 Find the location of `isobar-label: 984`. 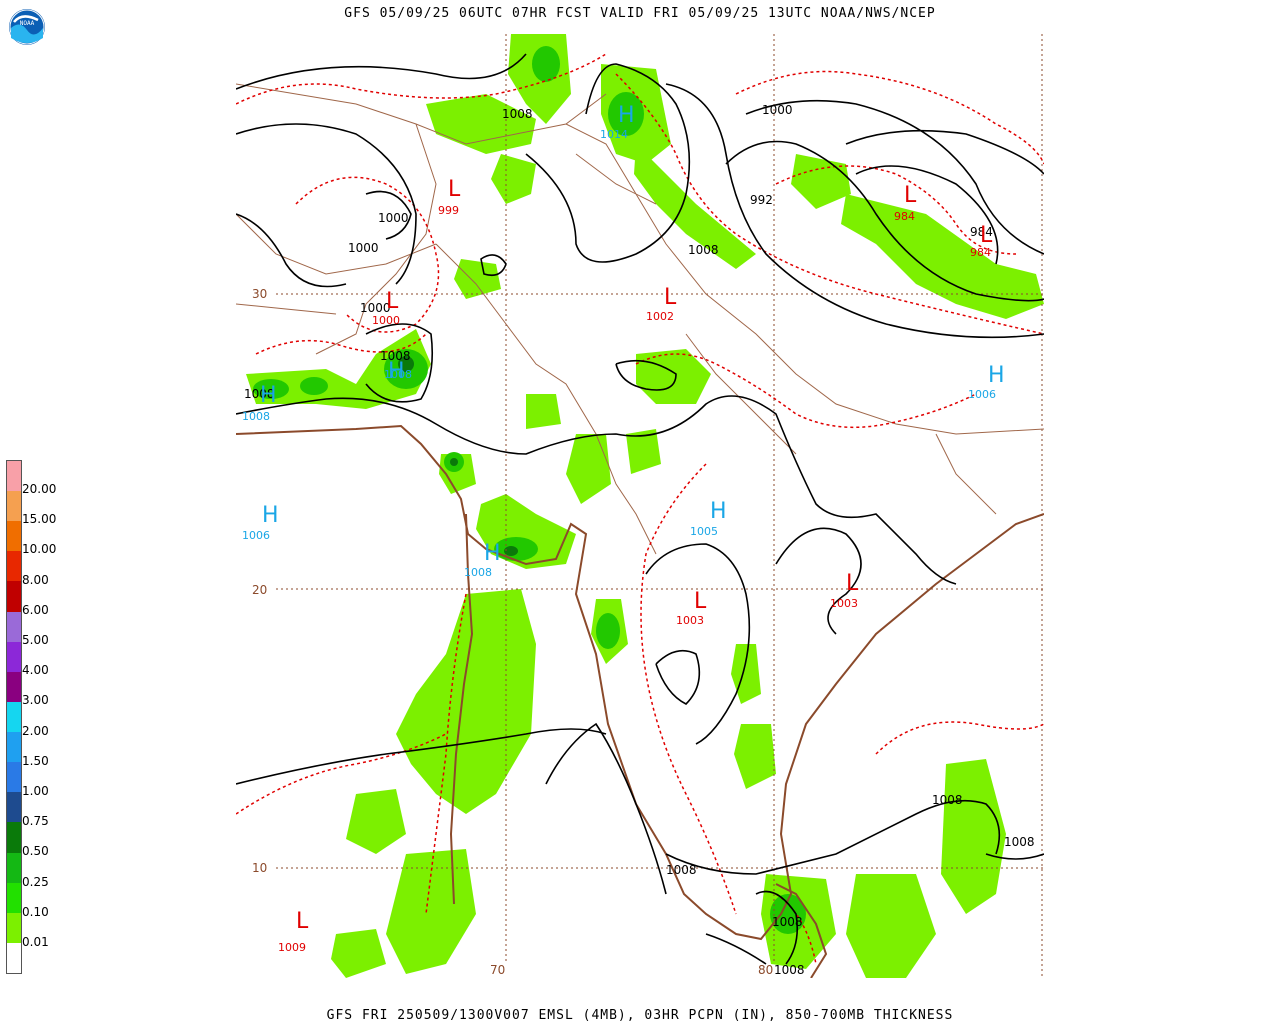

isobar-label: 984 is located at coordinates (981, 232).